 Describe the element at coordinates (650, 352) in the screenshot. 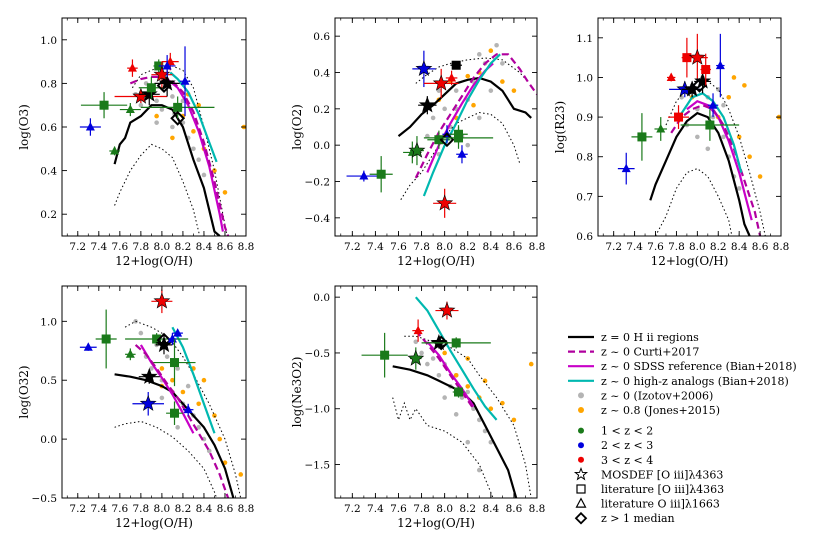

I see `legend-label: z ~ 0 Curti+2017` at that location.